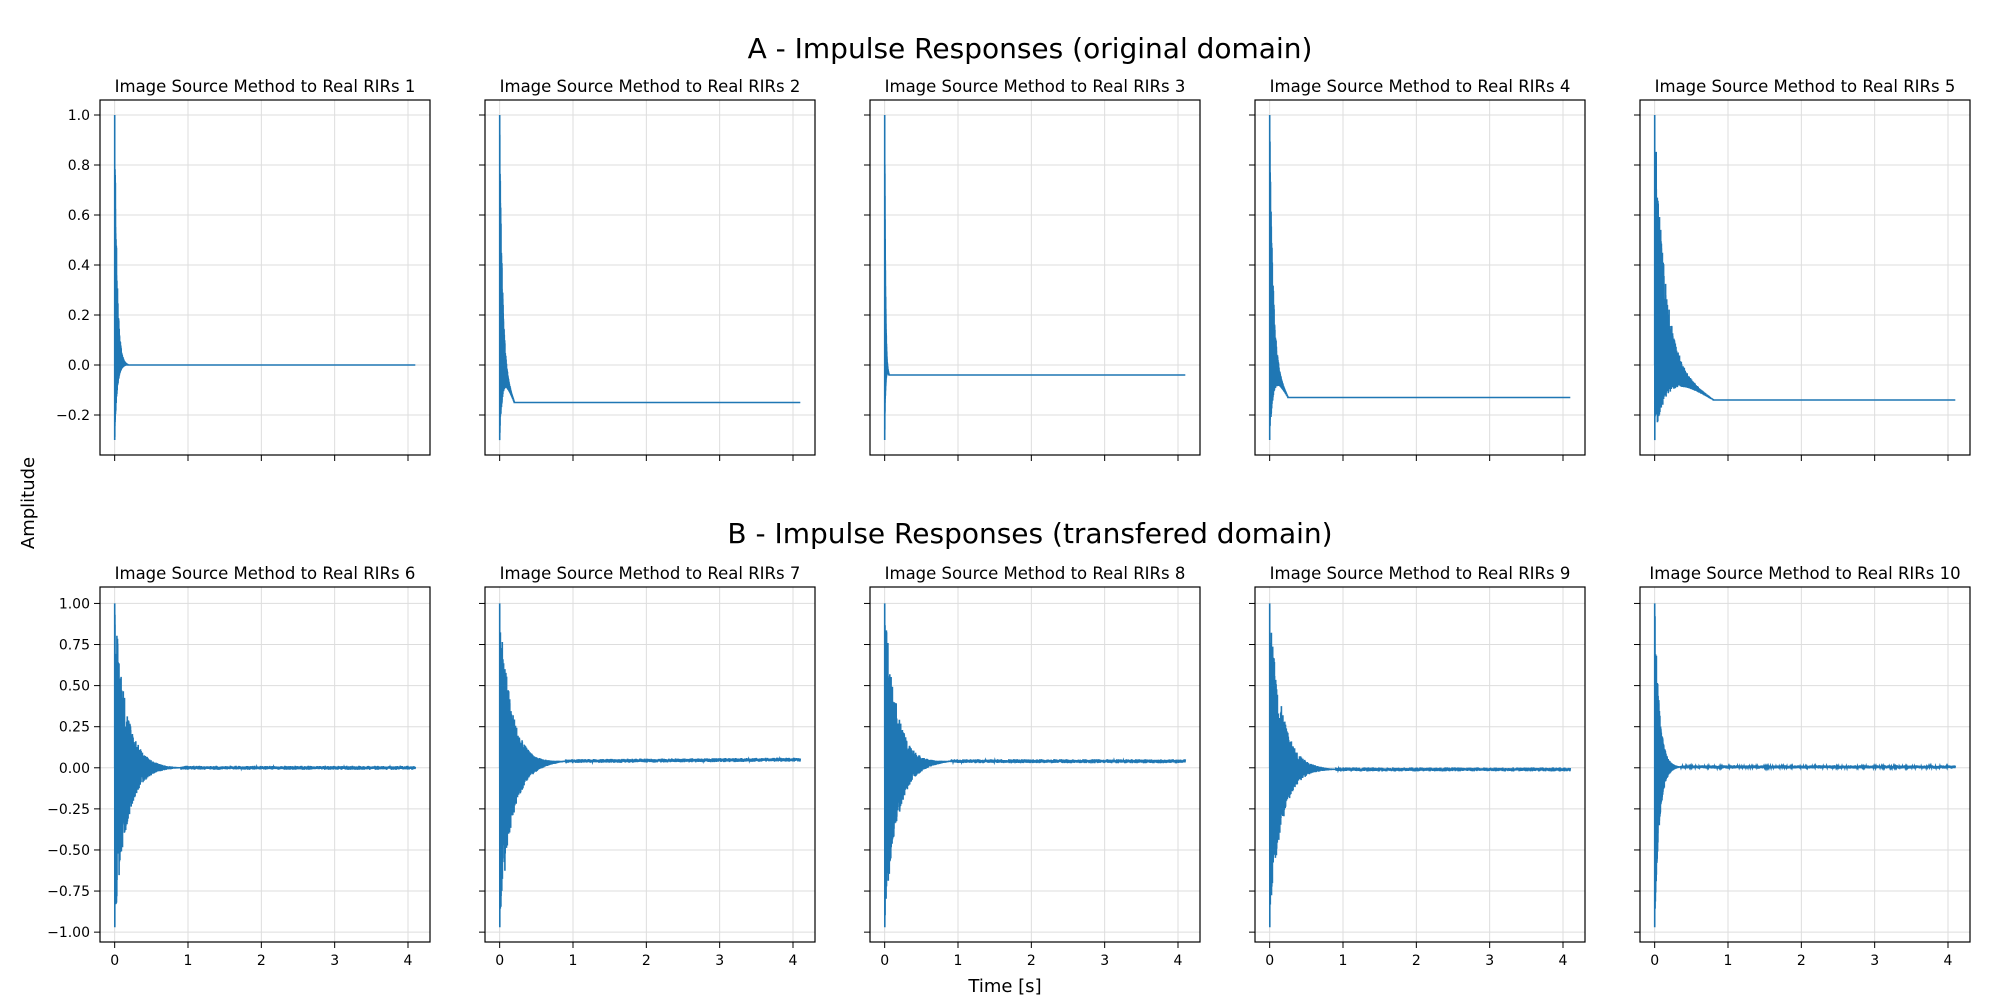  What do you see at coordinates (1804, 573) in the screenshot?
I see `subplot-title: Image Source Method to Real RIRs 10` at bounding box center [1804, 573].